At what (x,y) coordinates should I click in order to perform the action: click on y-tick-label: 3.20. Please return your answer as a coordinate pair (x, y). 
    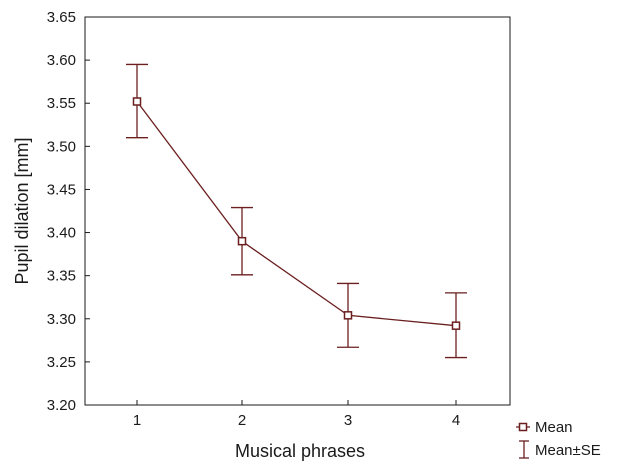
    Looking at the image, I should click on (61, 405).